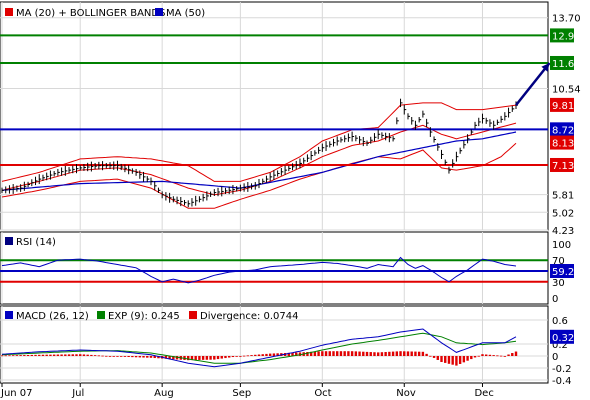  What do you see at coordinates (563, 106) in the screenshot?
I see `value-badge: 9.81` at bounding box center [563, 106].